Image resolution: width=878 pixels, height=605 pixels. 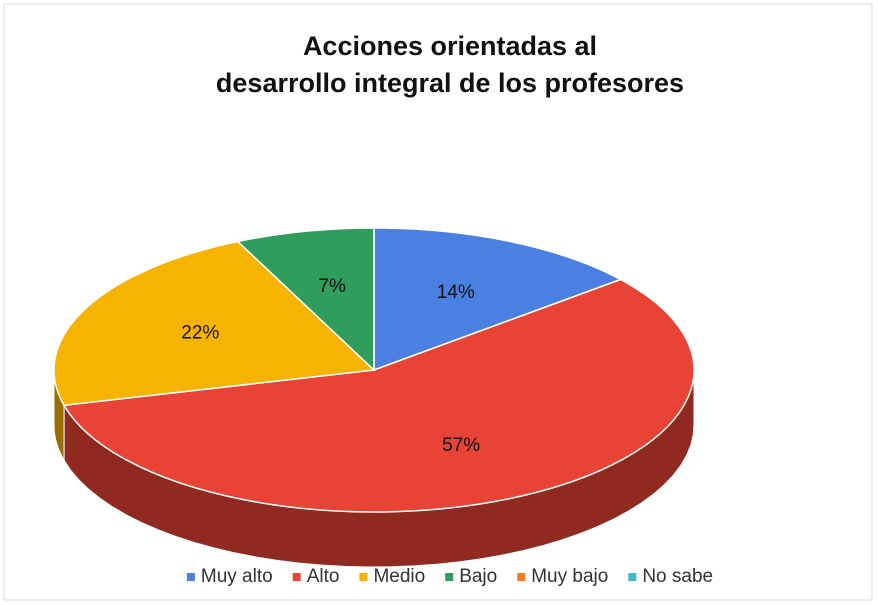 I want to click on data-label: 7%, so click(x=332, y=286).